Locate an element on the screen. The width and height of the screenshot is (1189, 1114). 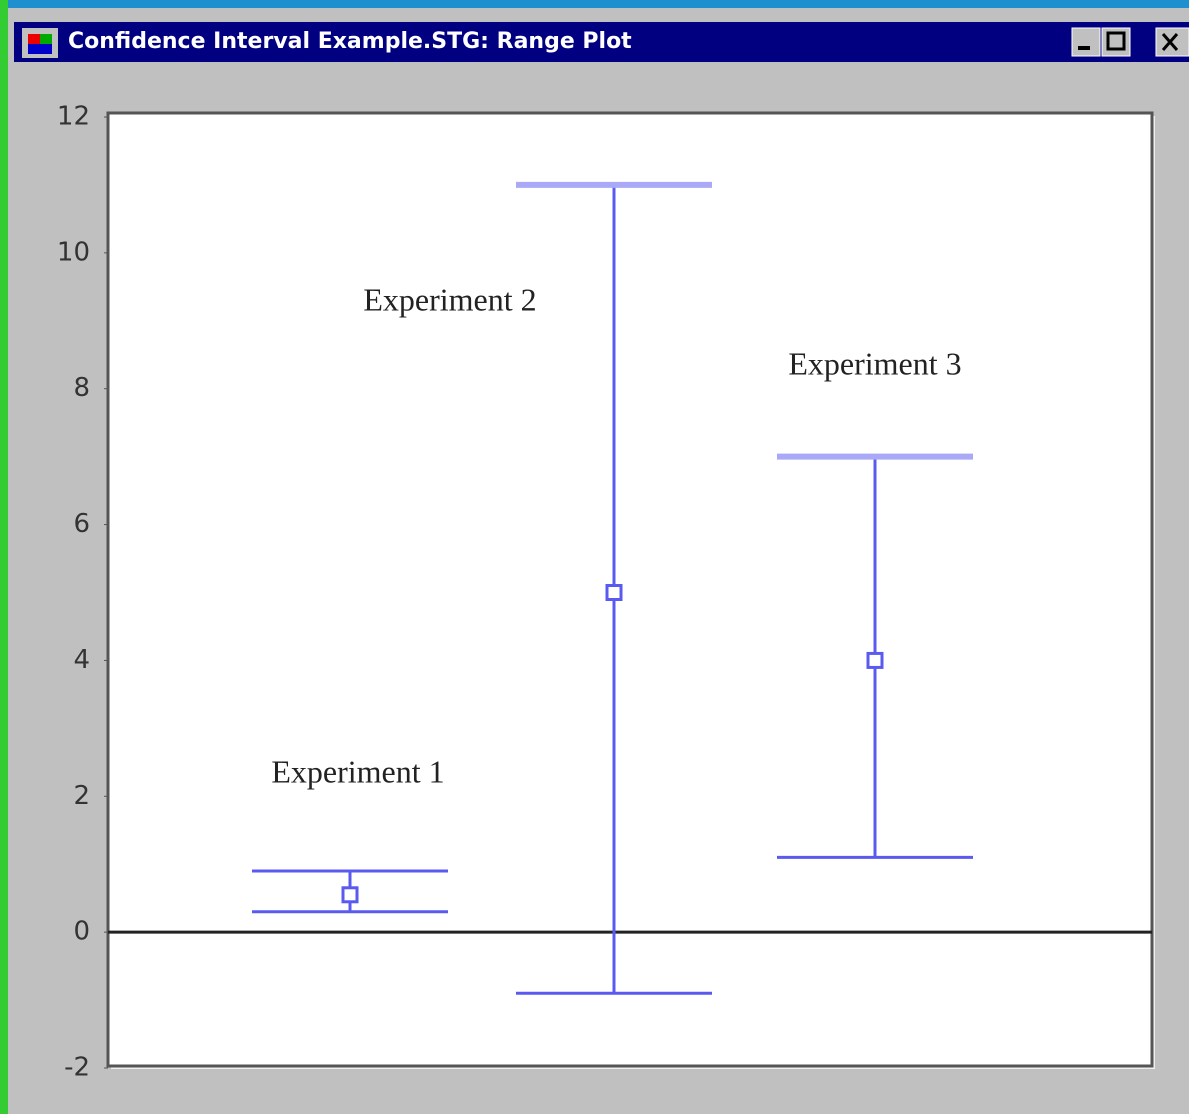
desktop-edge is located at coordinates (4, 557).